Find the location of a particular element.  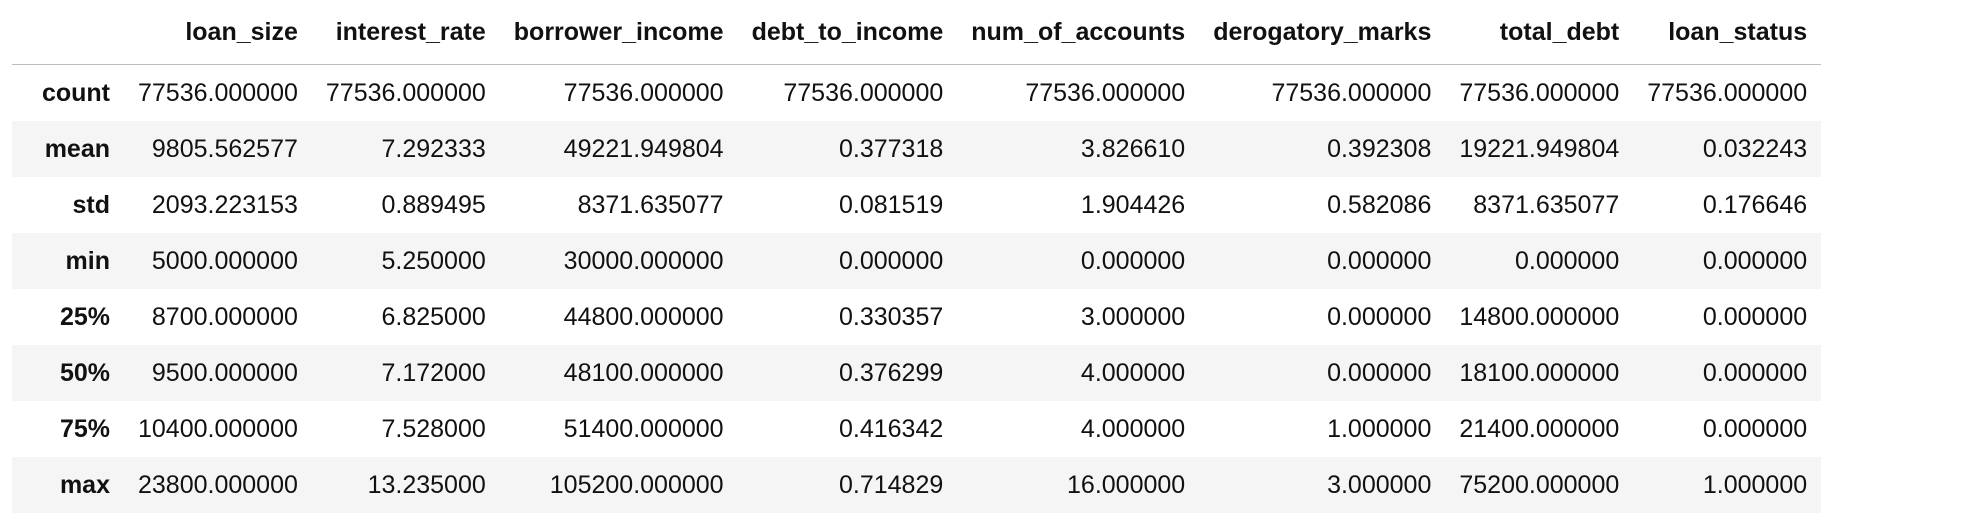

column-header-num-of-accounts: num_of_accounts is located at coordinates (1078, 32).